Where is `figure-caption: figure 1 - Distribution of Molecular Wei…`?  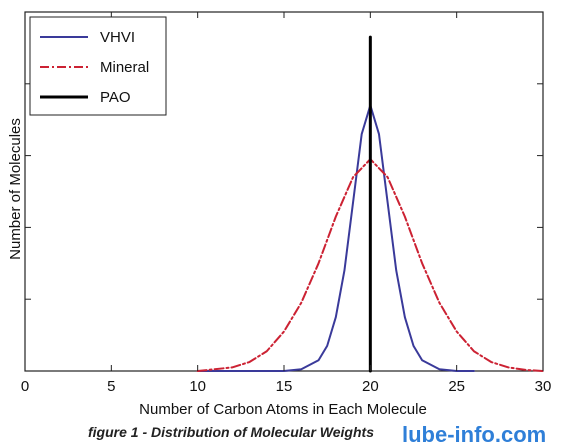 figure-caption: figure 1 - Distribution of Molecular Wei… is located at coordinates (231, 432).